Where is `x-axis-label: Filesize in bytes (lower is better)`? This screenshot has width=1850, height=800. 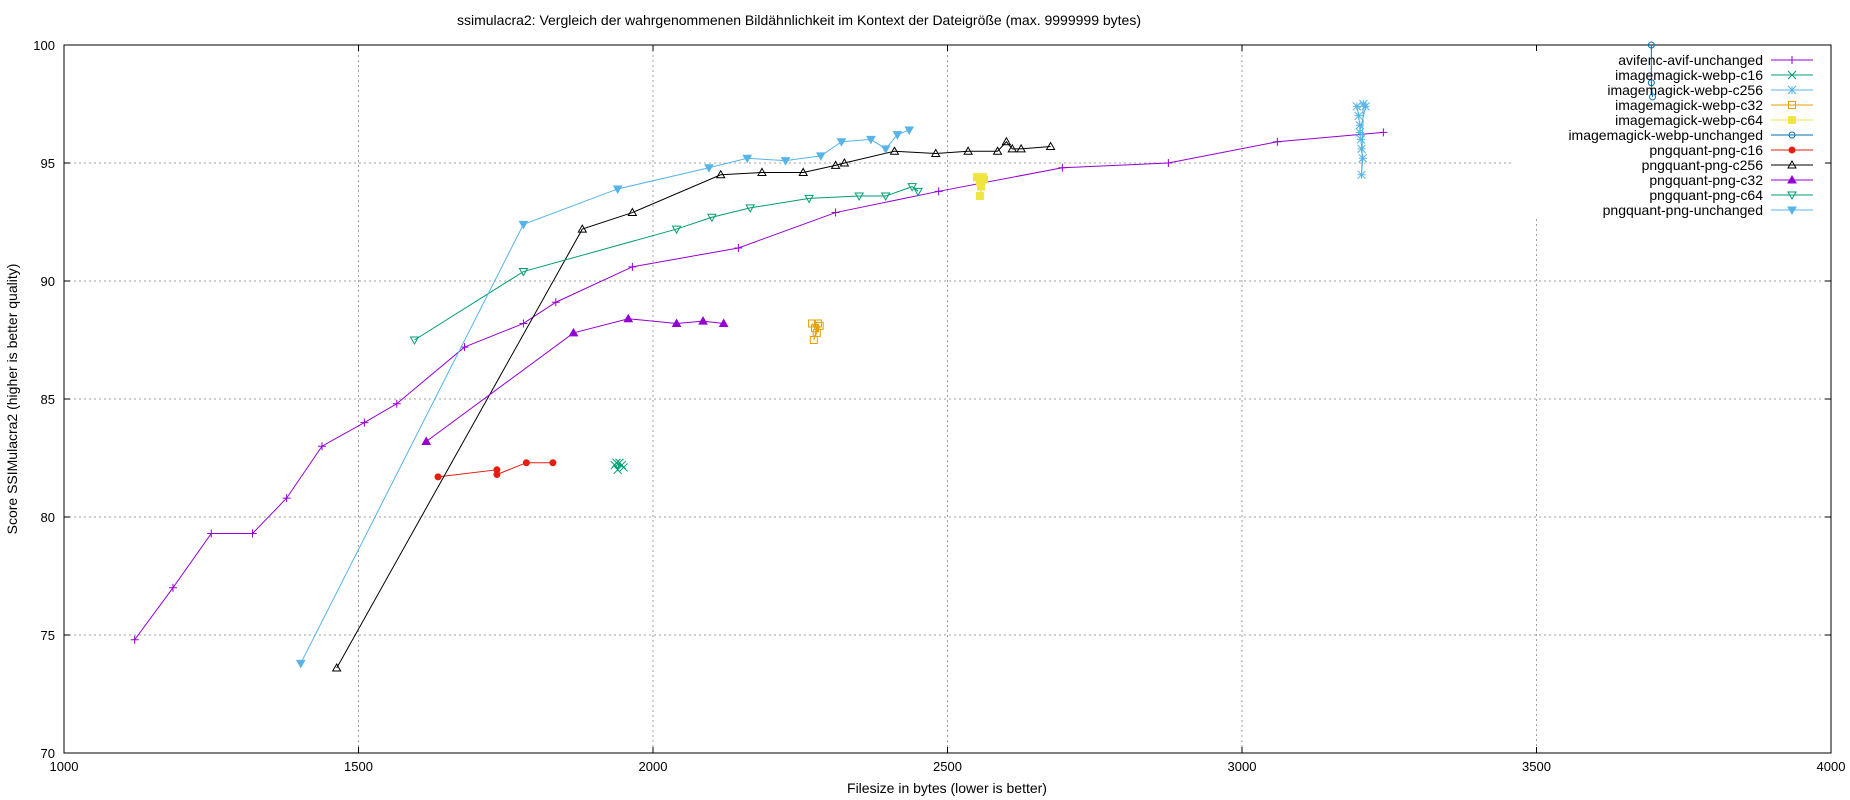 x-axis-label: Filesize in bytes (lower is better) is located at coordinates (947, 788).